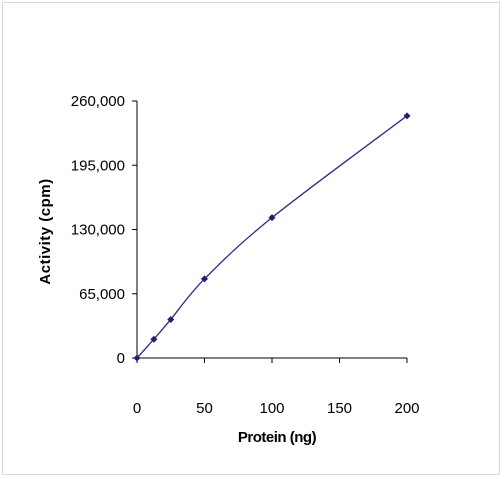 The image size is (504, 479). I want to click on x-tick-label: 50, so click(204, 408).